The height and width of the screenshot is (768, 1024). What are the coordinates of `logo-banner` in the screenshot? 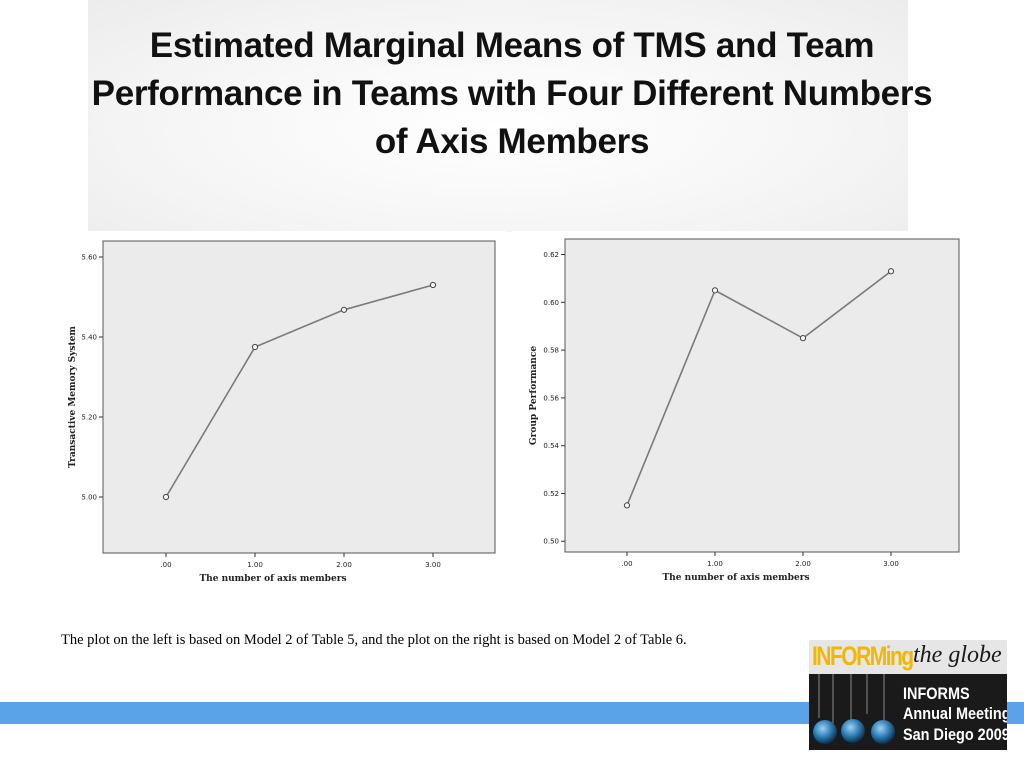 It's located at (908, 657).